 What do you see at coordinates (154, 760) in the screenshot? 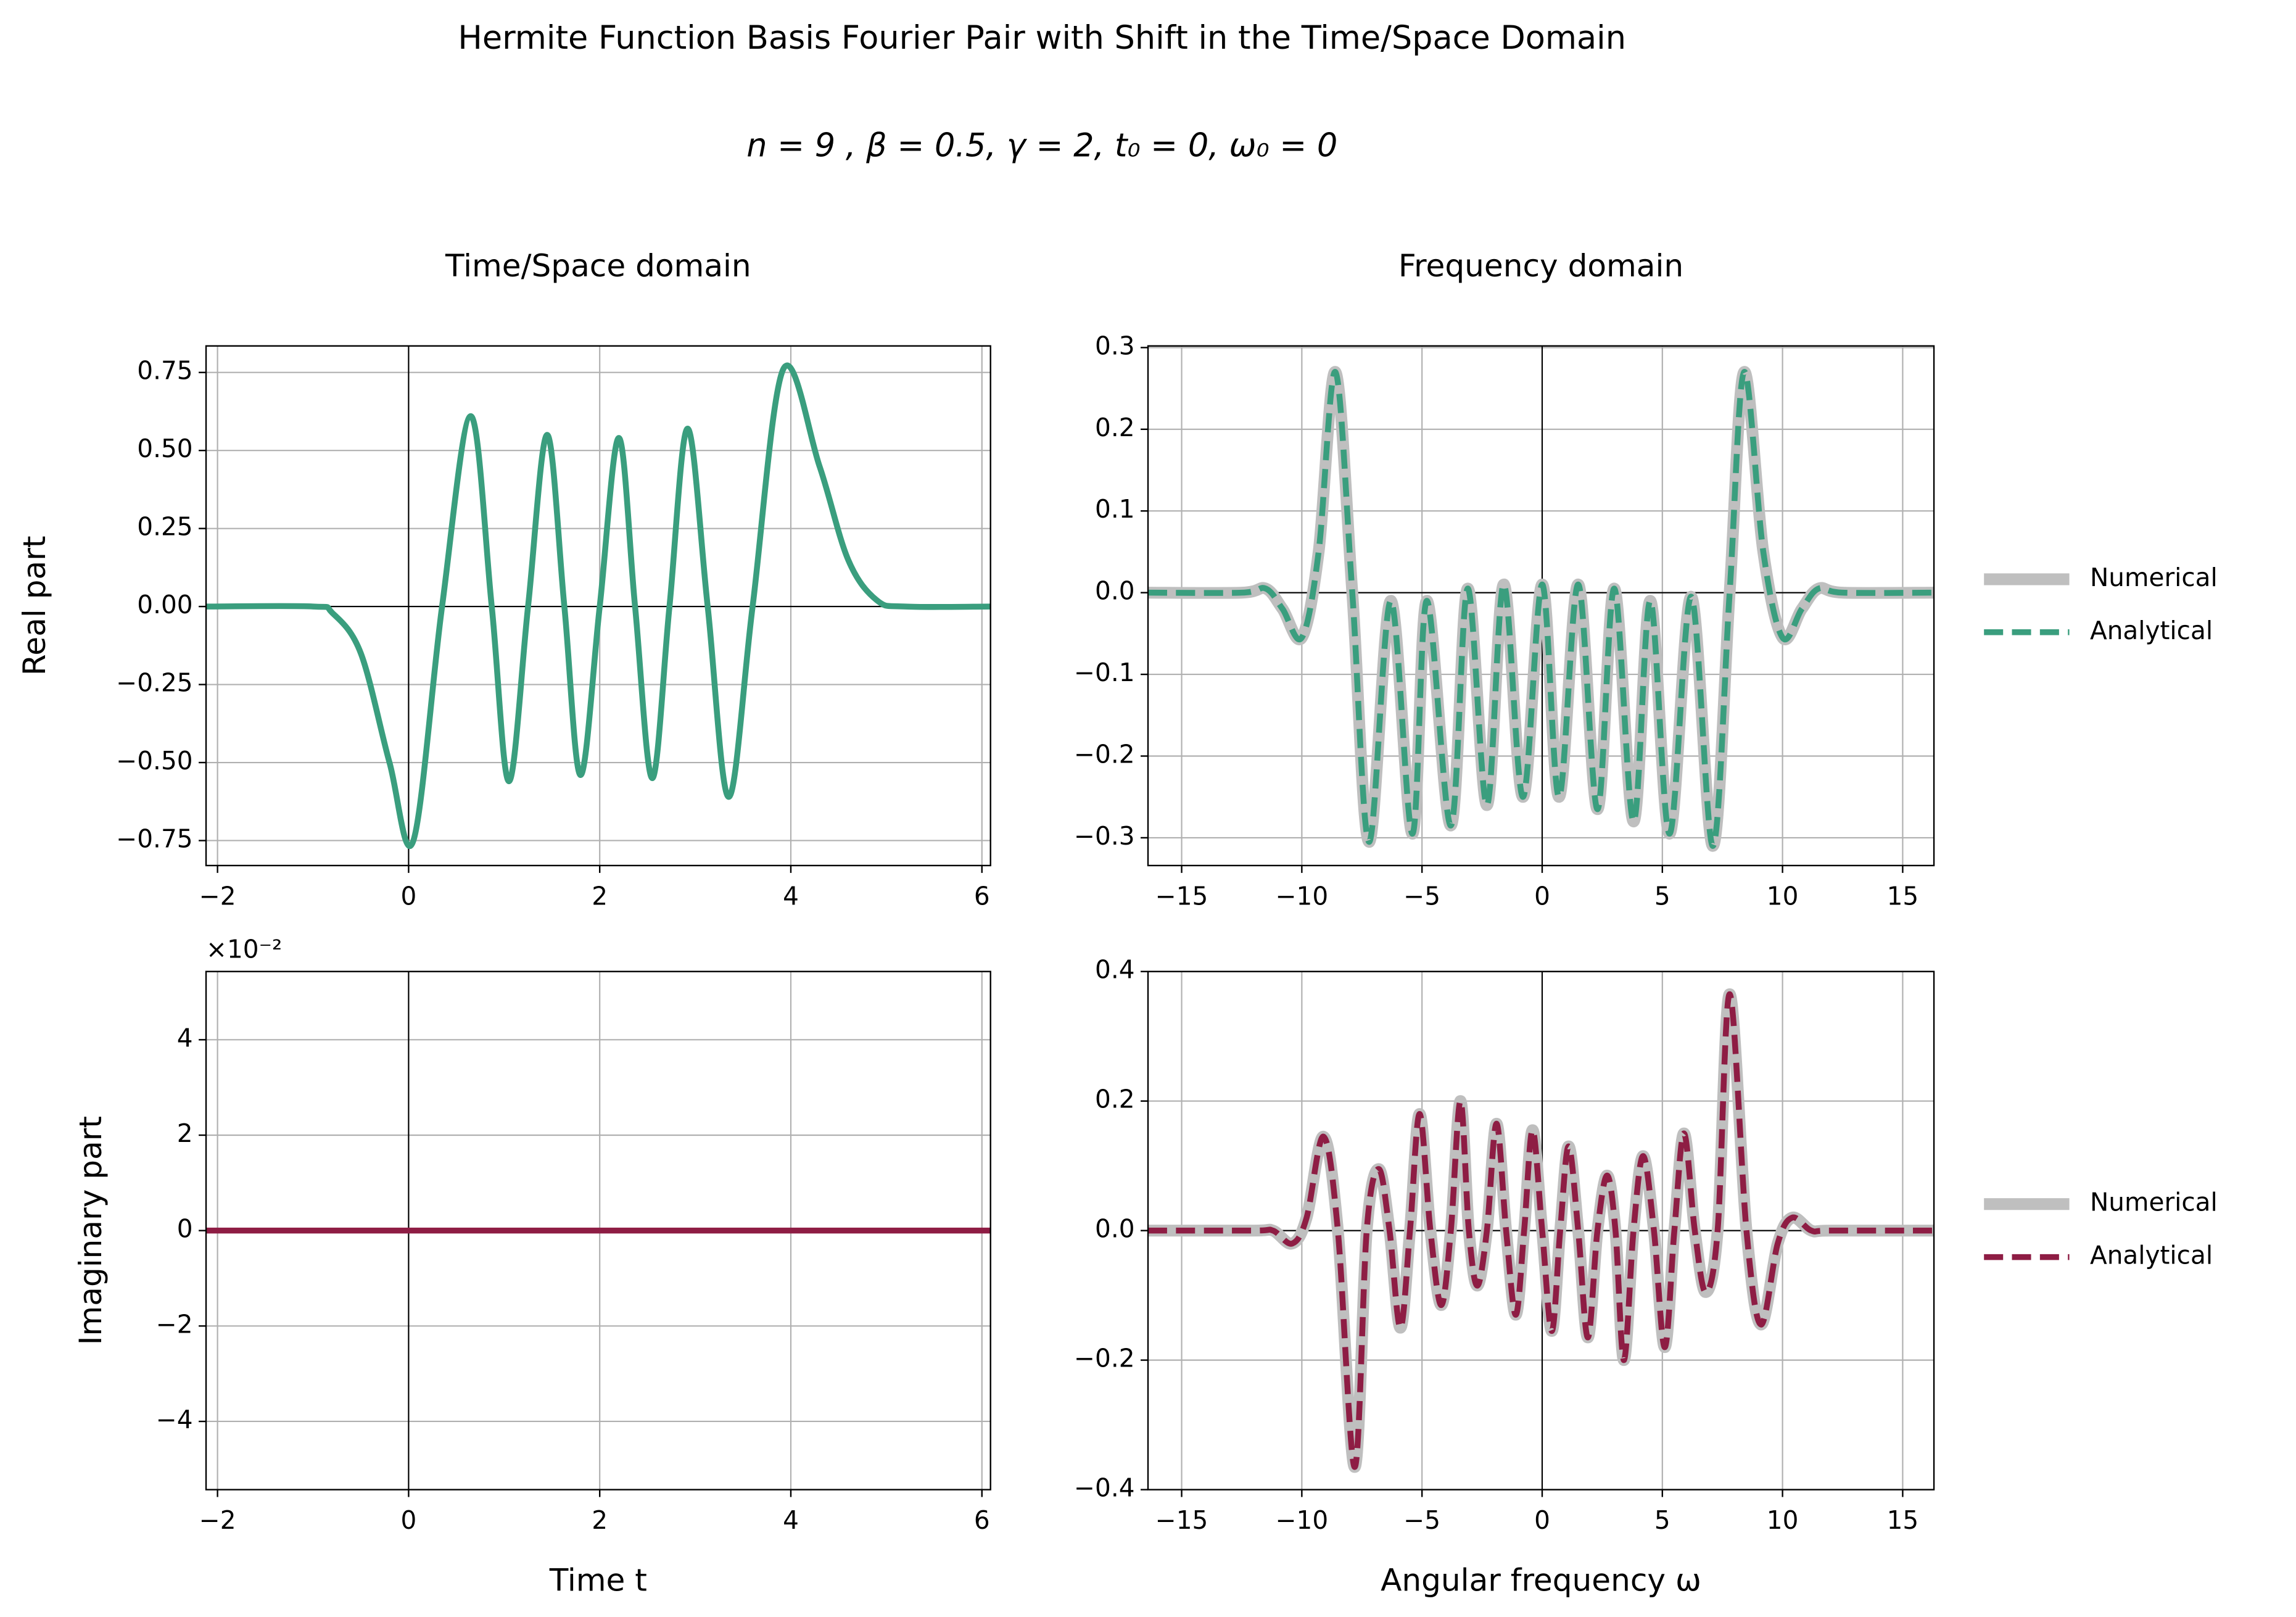
I see `y-tick-label: −0.50` at bounding box center [154, 760].